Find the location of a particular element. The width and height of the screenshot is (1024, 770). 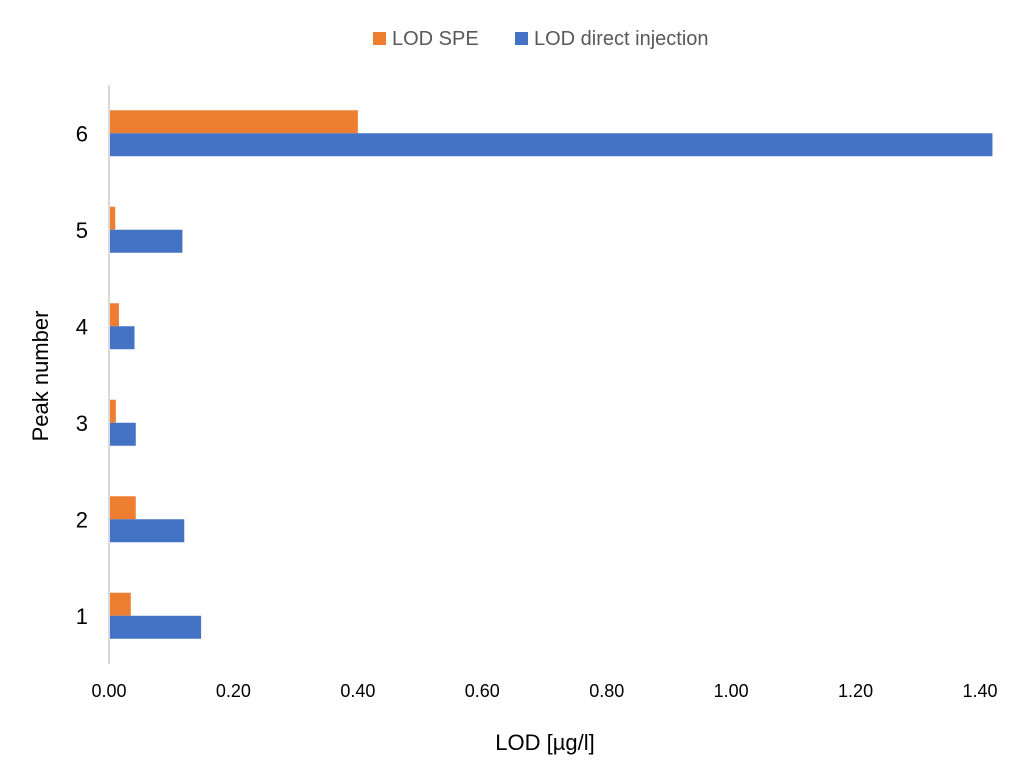

legend-swatch-spe is located at coordinates (379, 38).